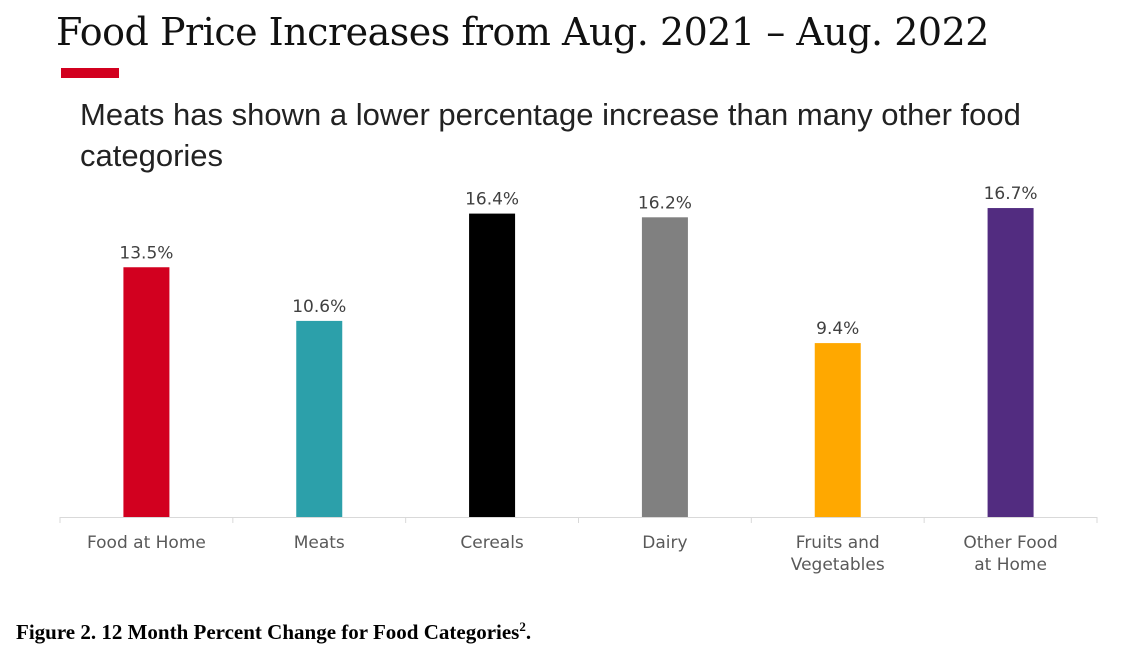  What do you see at coordinates (146, 543) in the screenshot?
I see `category-label: Food at Home` at bounding box center [146, 543].